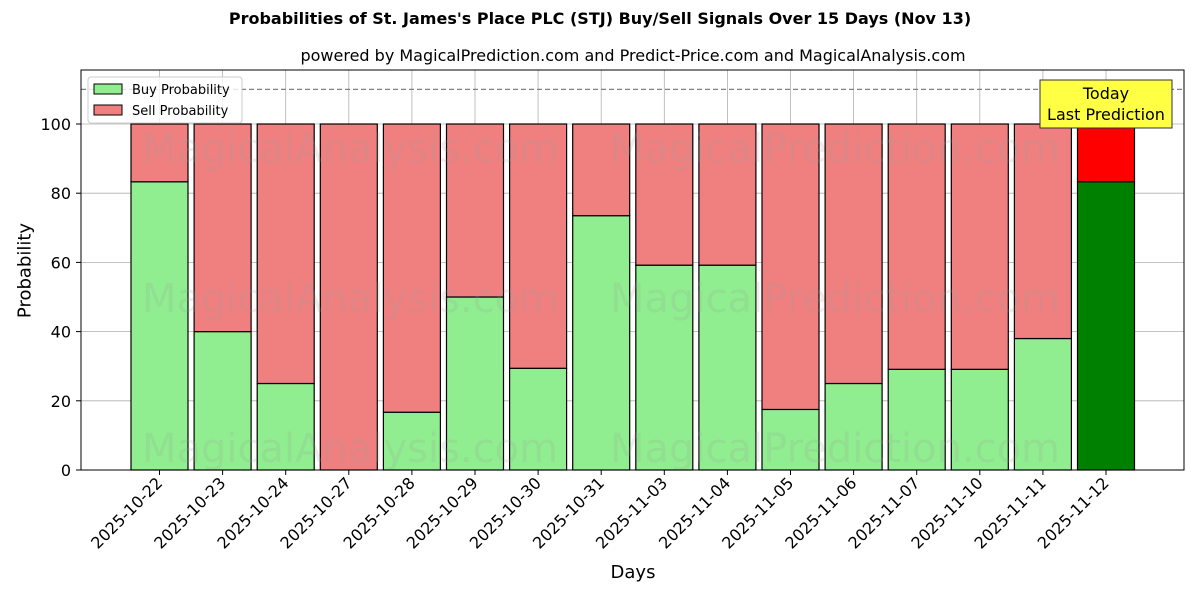  What do you see at coordinates (165, 100) in the screenshot?
I see `legend: Buy Probability Sell Probability` at bounding box center [165, 100].